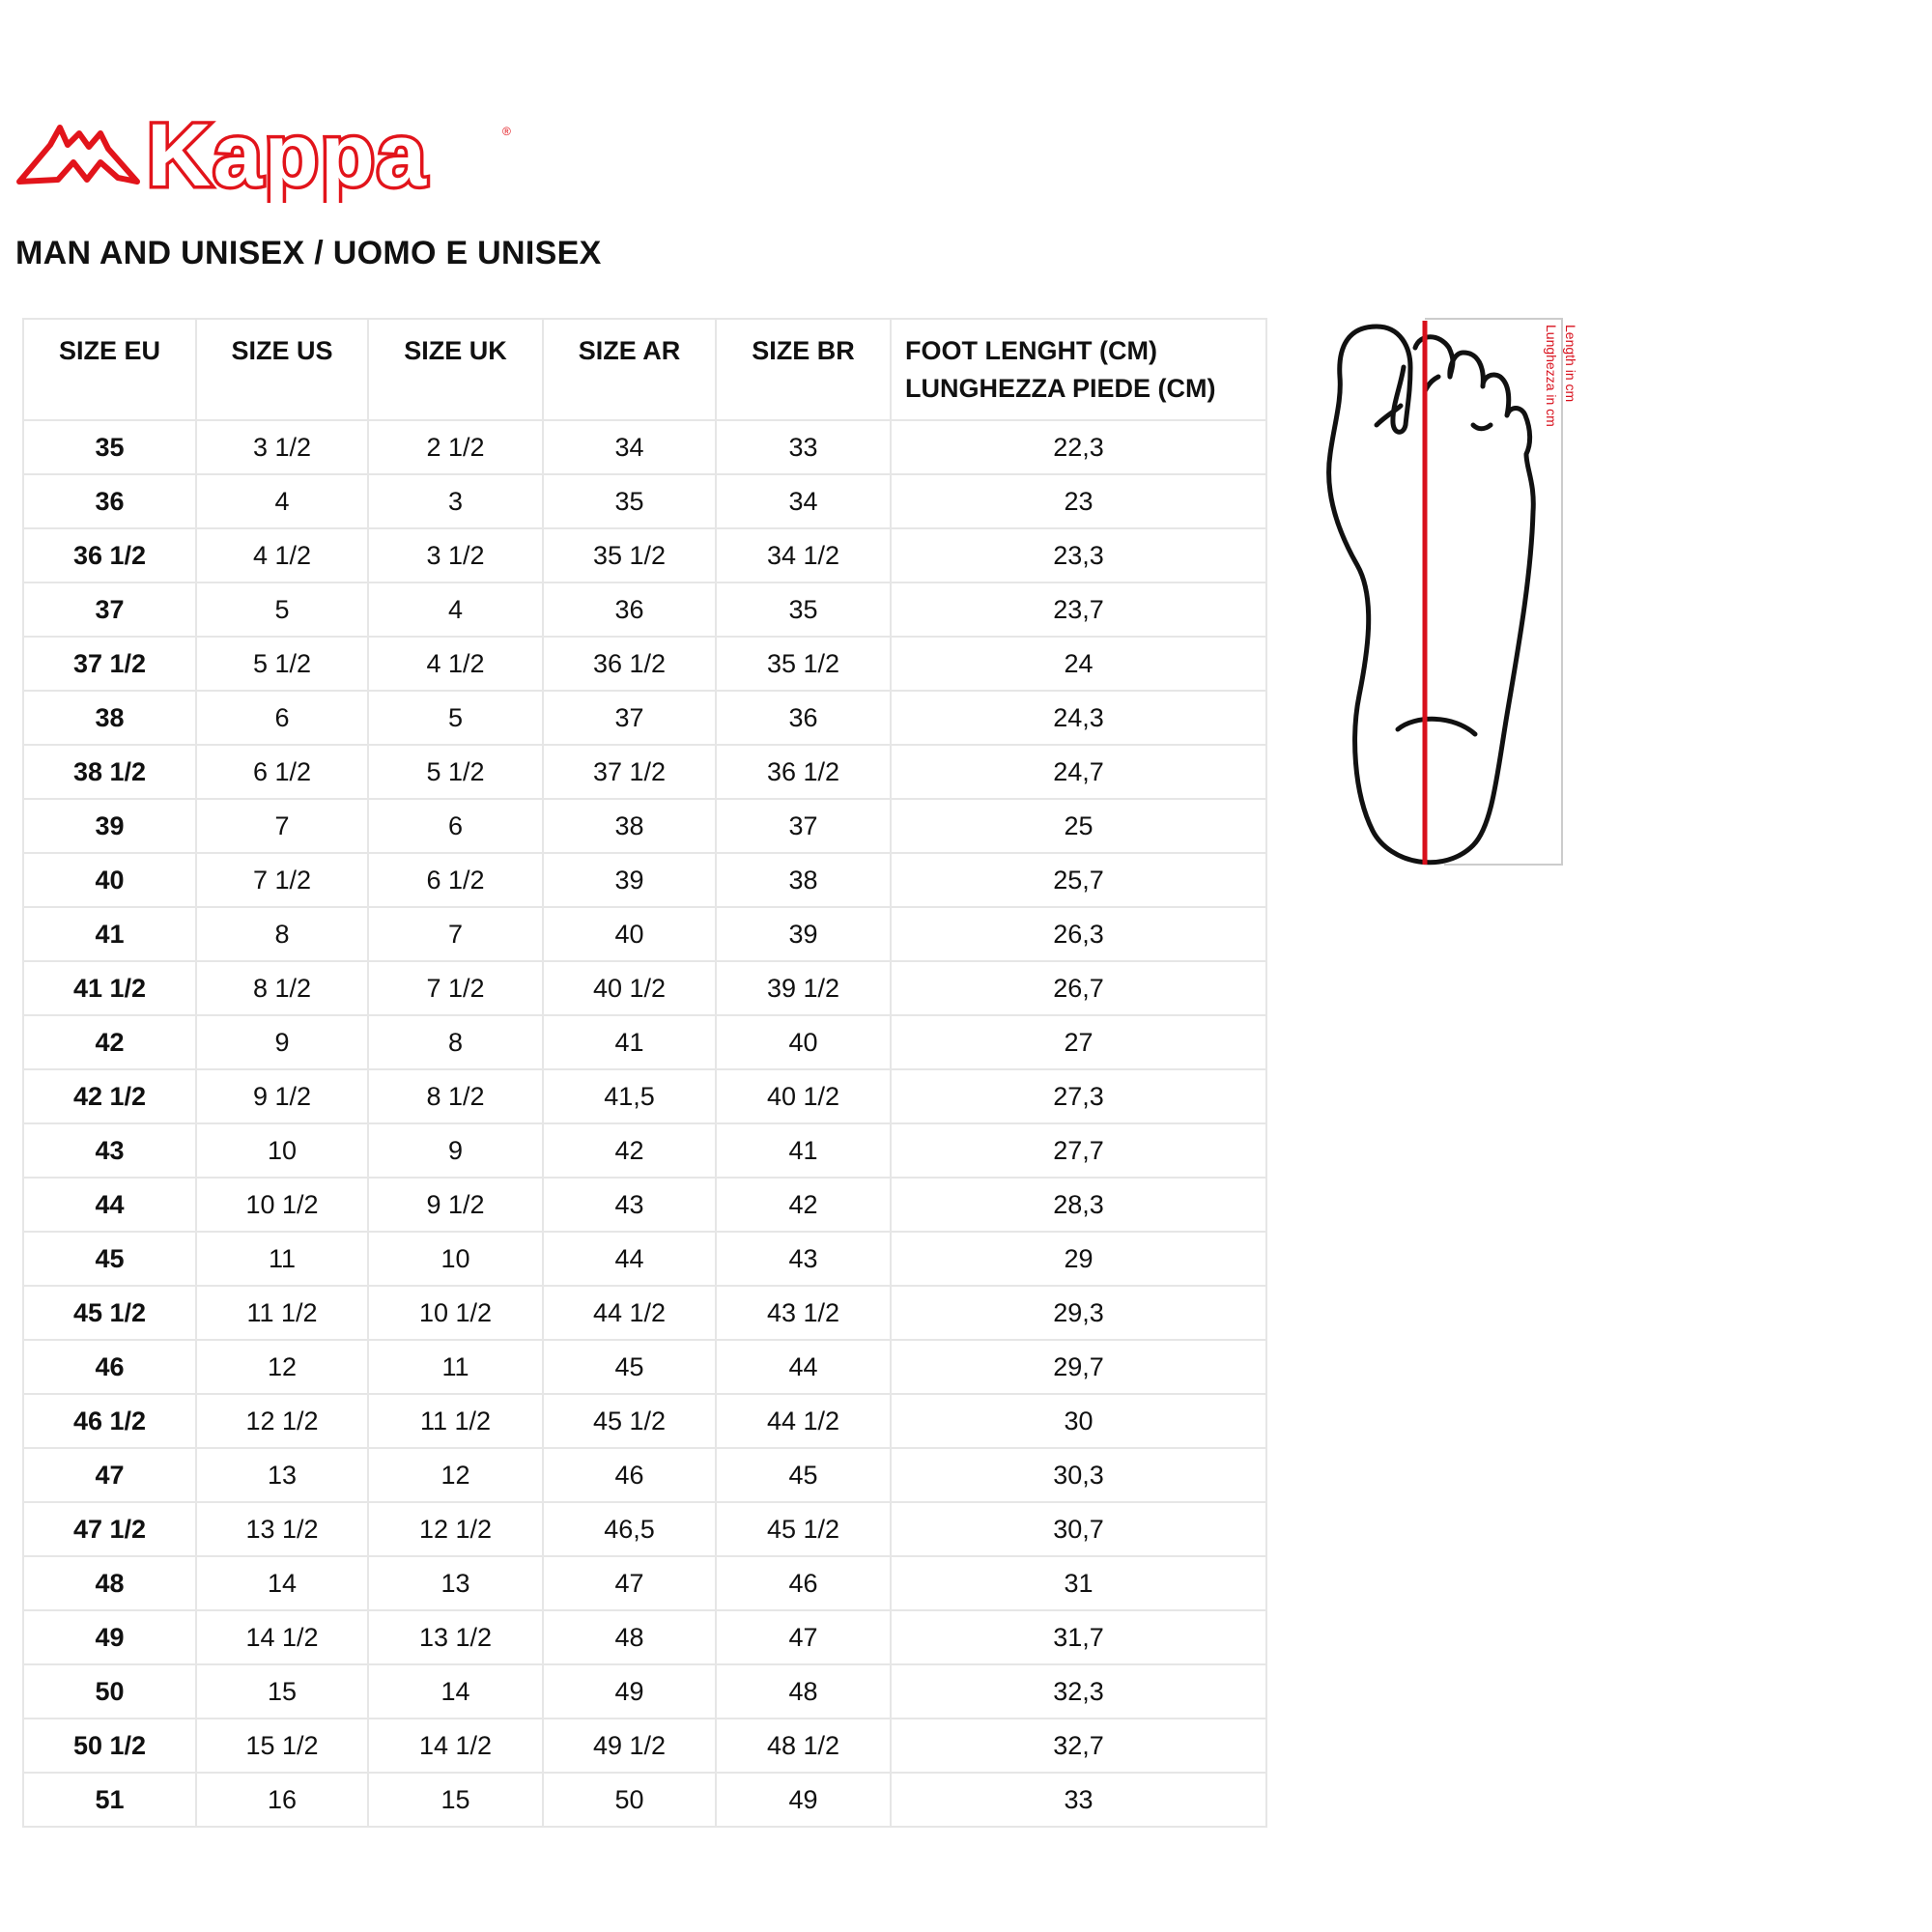 Image resolution: width=1932 pixels, height=1932 pixels. I want to click on cell-foot-length: 22,3, so click(1078, 447).